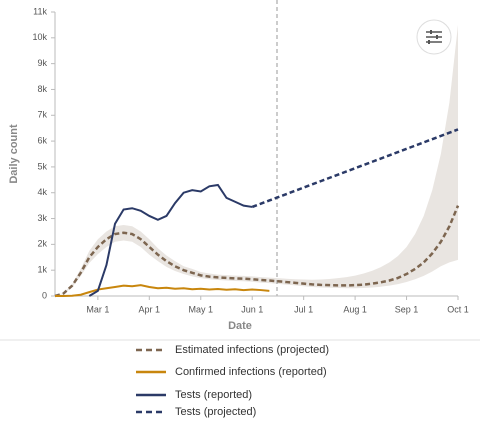  I want to click on legend-label: Estimated infections (projected), so click(252, 350).